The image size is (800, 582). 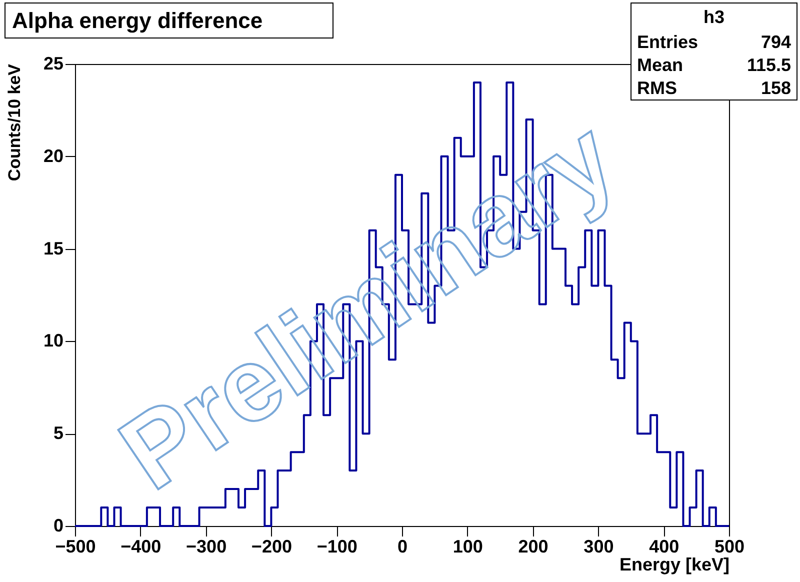 I want to click on x-tick-label: −200, so click(x=271, y=546).